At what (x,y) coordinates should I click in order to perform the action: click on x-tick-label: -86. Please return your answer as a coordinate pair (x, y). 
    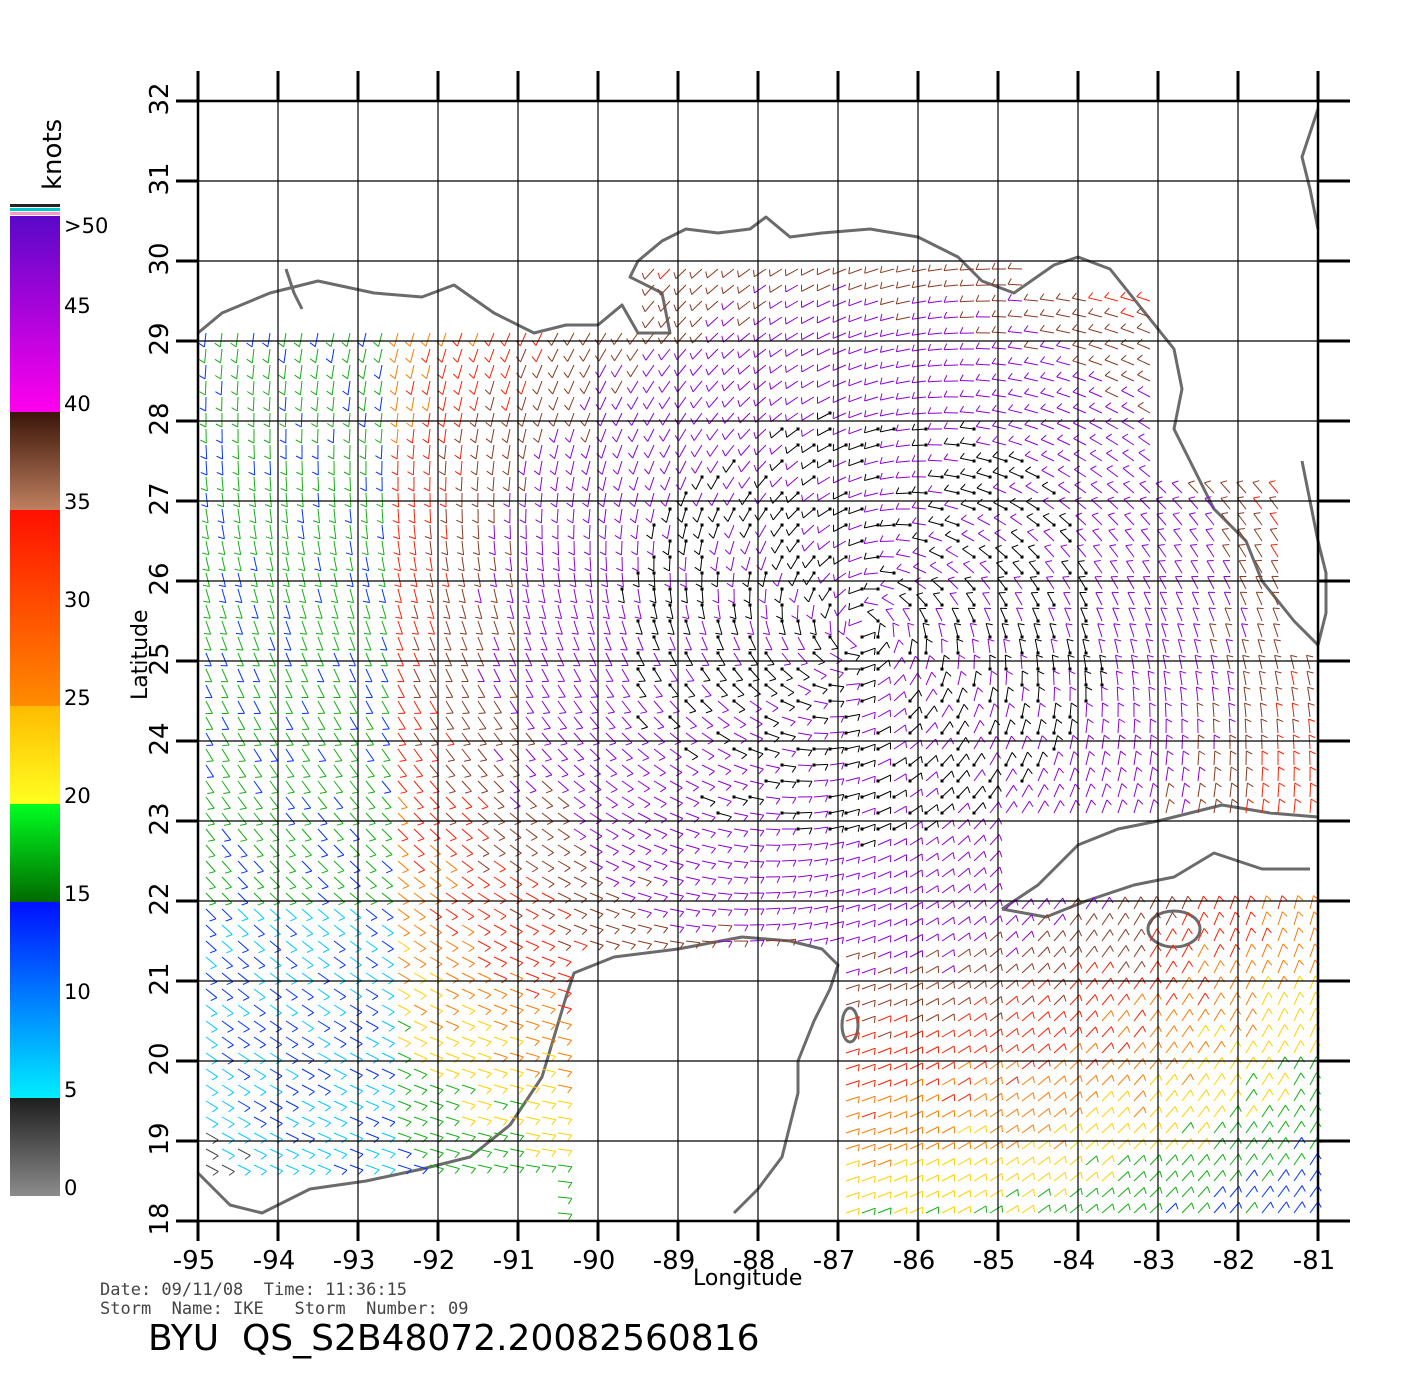
    Looking at the image, I should click on (914, 1261).